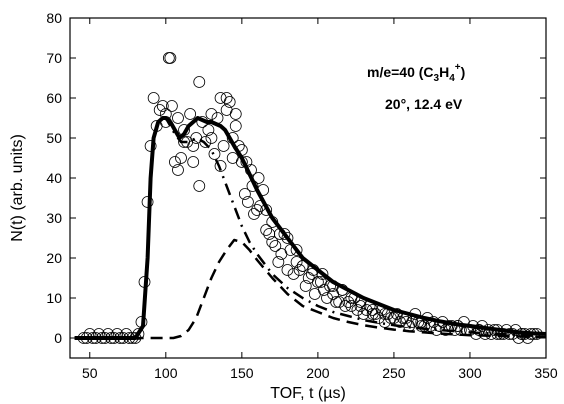 This screenshot has height=404, width=564. Describe the element at coordinates (54, 178) in the screenshot. I see `y-tick-label: 40` at that location.